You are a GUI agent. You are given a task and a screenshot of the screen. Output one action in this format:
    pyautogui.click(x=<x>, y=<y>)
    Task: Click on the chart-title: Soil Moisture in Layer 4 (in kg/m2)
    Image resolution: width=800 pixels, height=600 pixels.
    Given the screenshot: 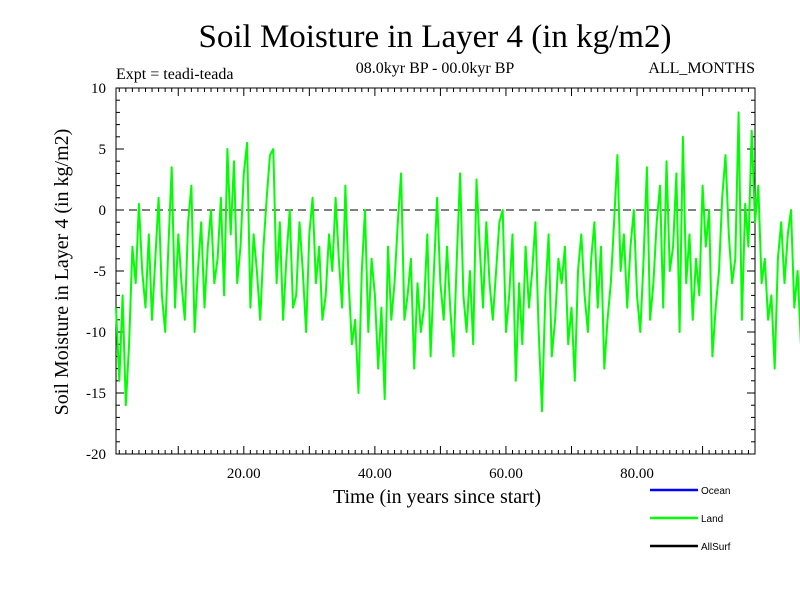 What is the action you would take?
    pyautogui.click(x=435, y=37)
    